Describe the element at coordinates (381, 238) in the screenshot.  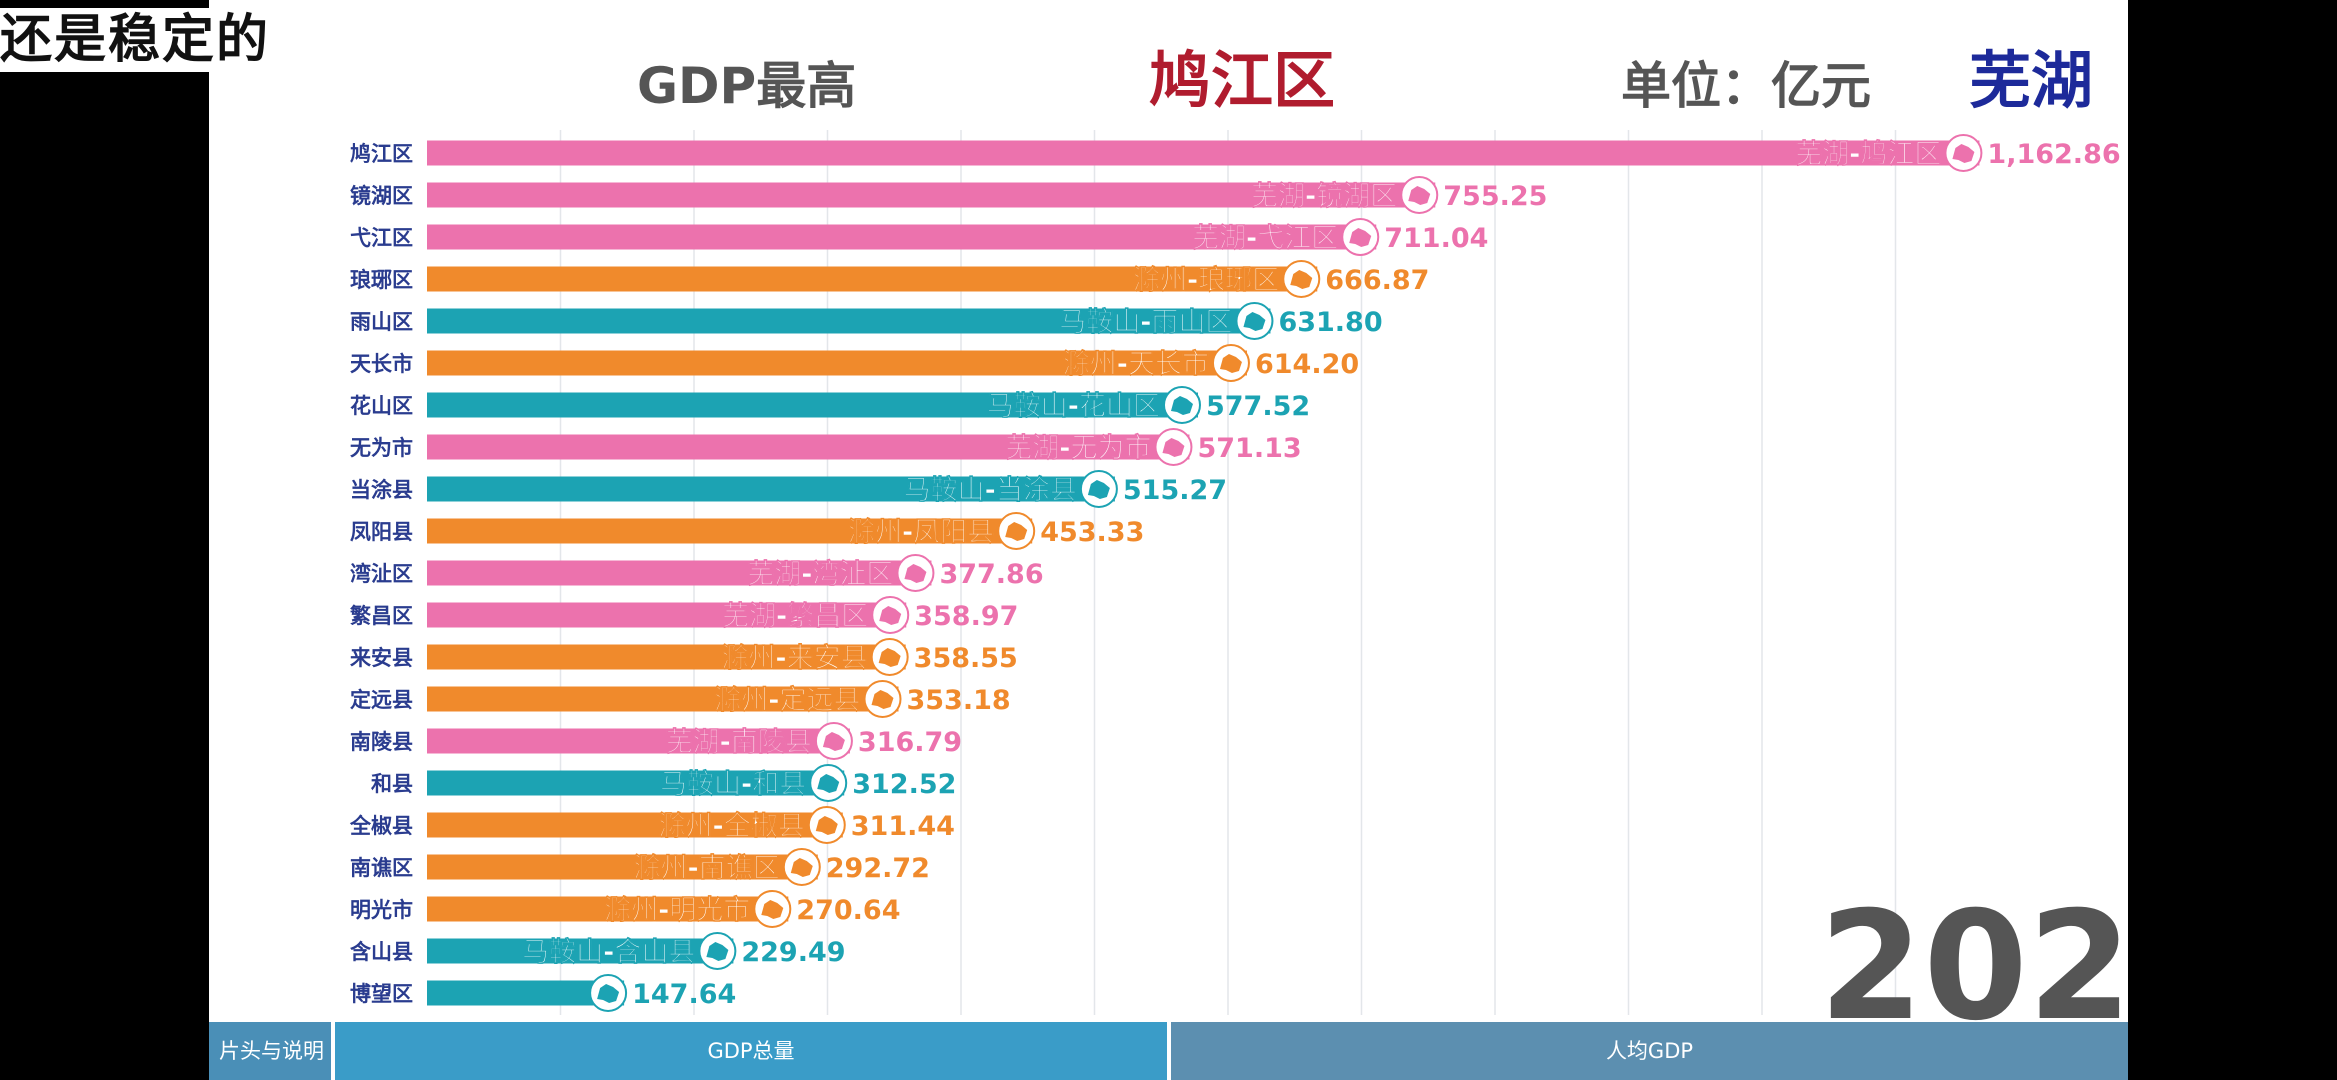
I see `category-label: 弋江区` at that location.